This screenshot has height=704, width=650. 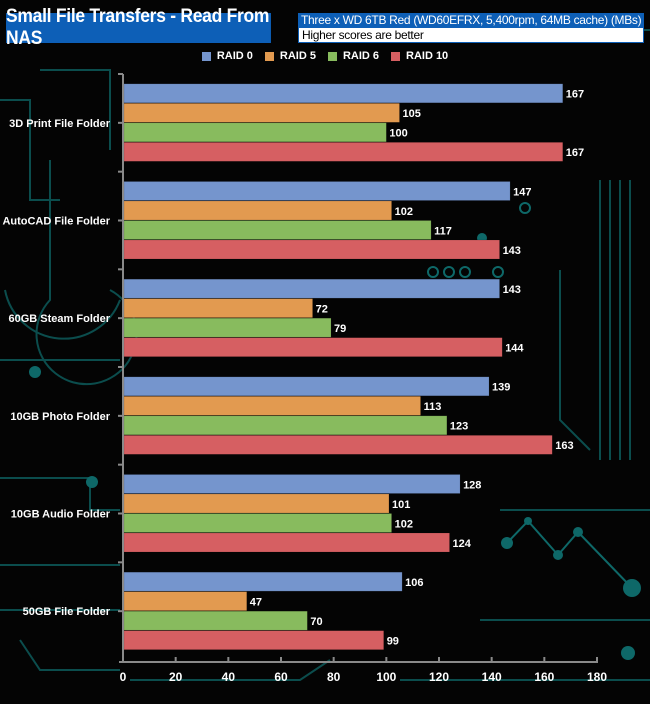 I want to click on x-tick-label: 140, so click(x=492, y=677).